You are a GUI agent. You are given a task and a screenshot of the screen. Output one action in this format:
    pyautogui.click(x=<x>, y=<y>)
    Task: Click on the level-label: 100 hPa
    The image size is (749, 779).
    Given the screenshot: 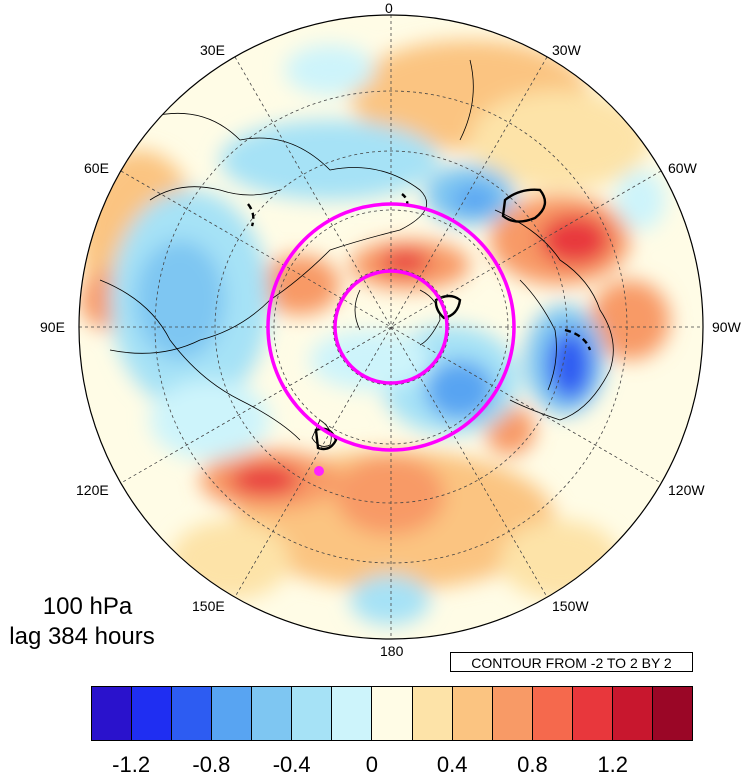 What is the action you would take?
    pyautogui.click(x=87, y=606)
    